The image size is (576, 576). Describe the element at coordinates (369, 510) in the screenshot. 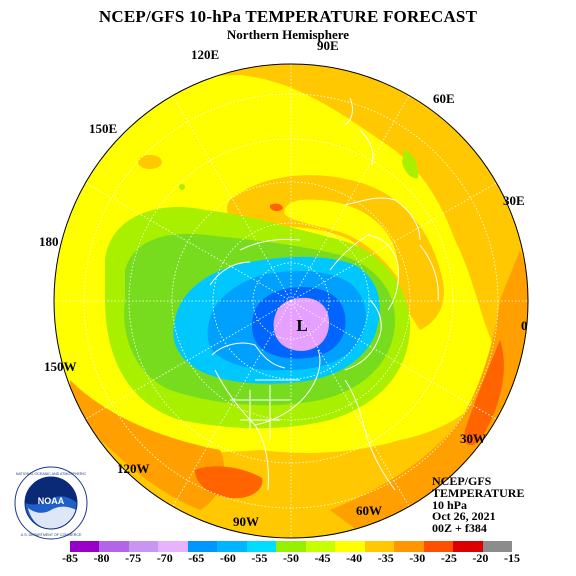

I see `lon-label-60w: 60W` at that location.